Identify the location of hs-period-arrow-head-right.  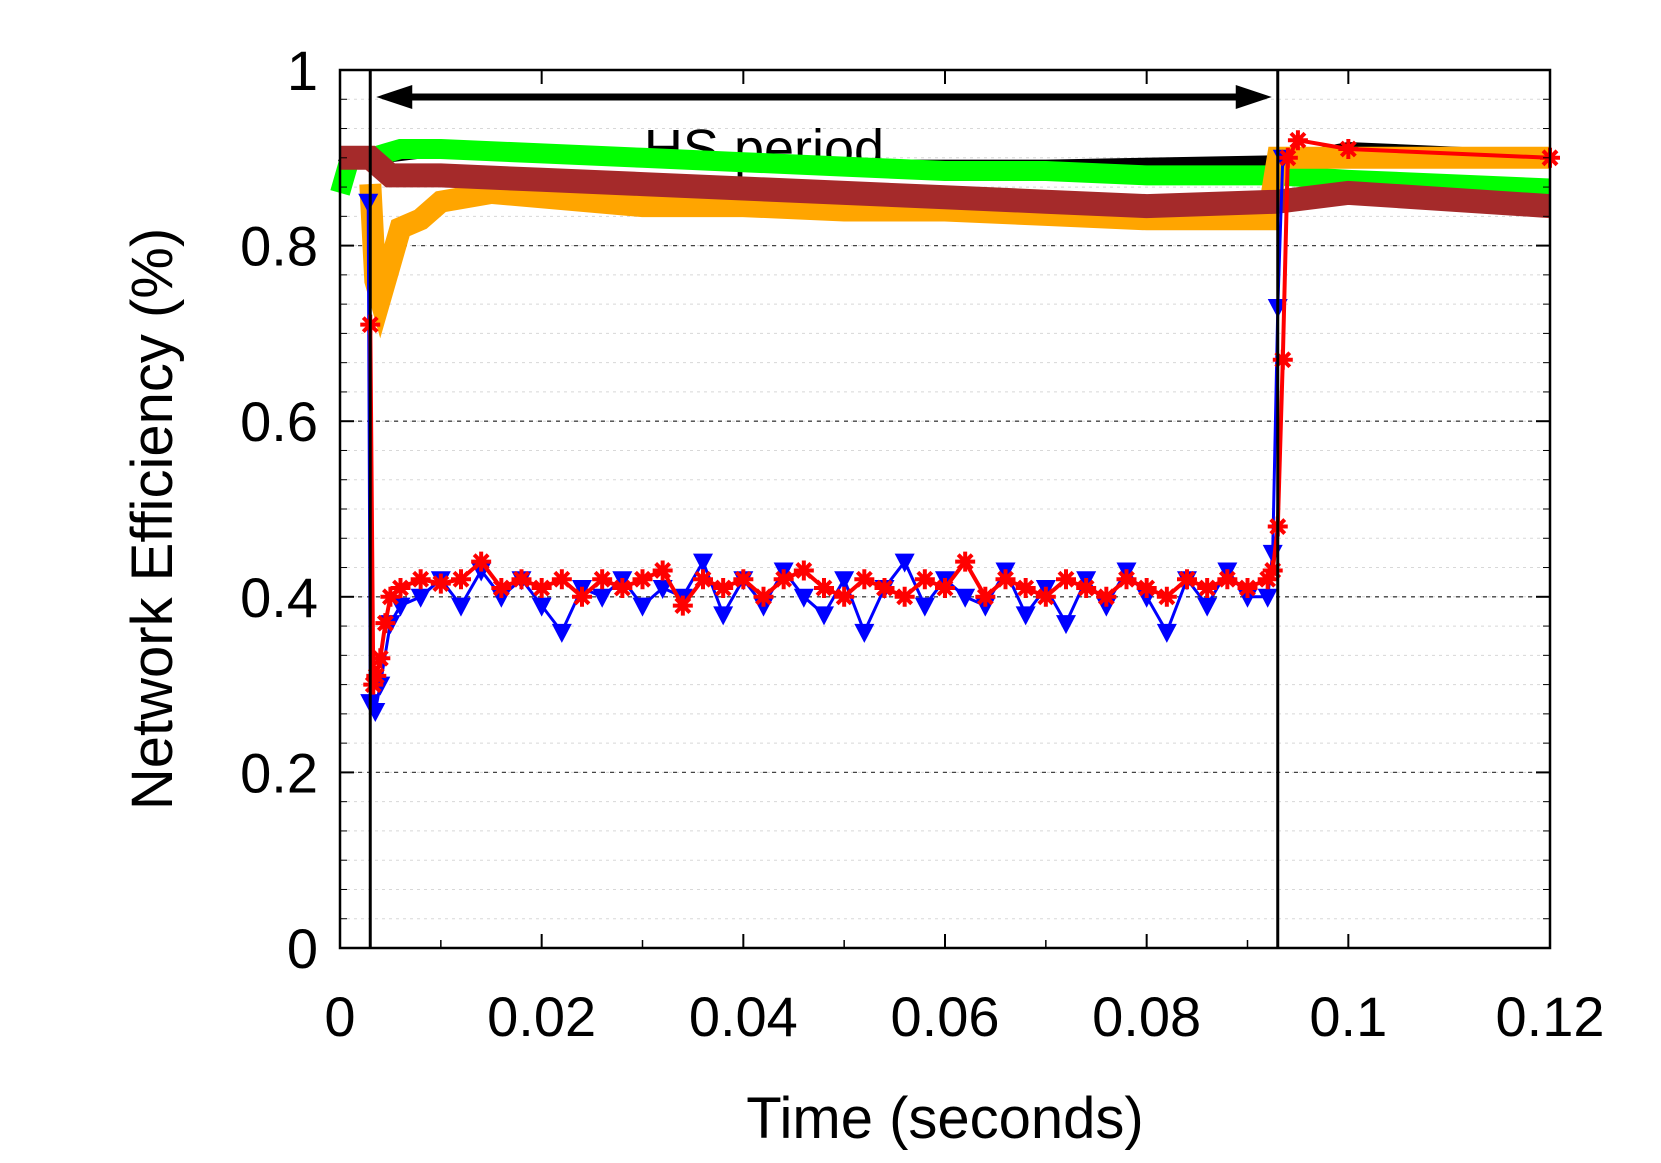
(1253, 97).